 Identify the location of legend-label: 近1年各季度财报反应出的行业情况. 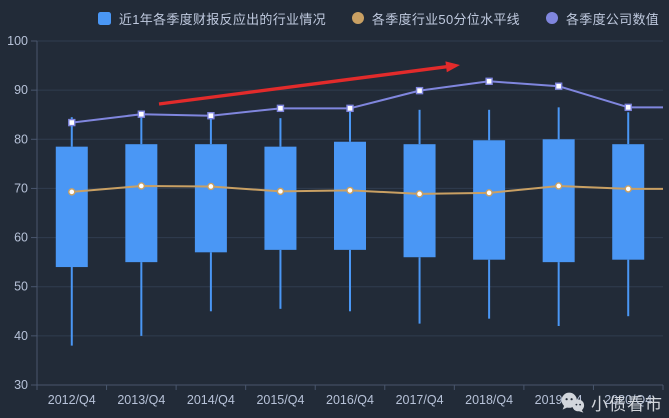
(222, 19).